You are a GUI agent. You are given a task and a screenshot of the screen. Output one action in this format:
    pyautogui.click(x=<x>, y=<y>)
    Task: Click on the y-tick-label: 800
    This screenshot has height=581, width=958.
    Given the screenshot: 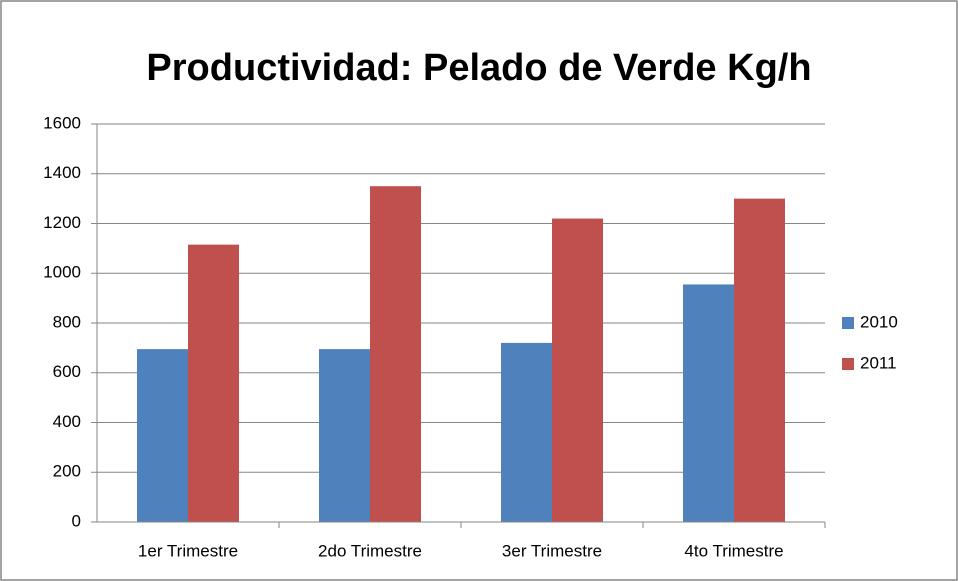 What is the action you would take?
    pyautogui.click(x=67, y=321)
    